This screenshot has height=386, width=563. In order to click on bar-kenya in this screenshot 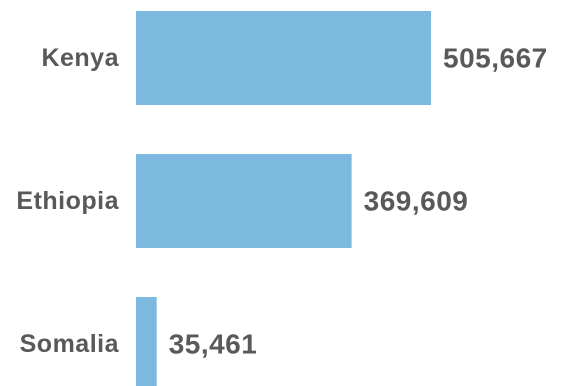, I will do `click(283, 58)`.